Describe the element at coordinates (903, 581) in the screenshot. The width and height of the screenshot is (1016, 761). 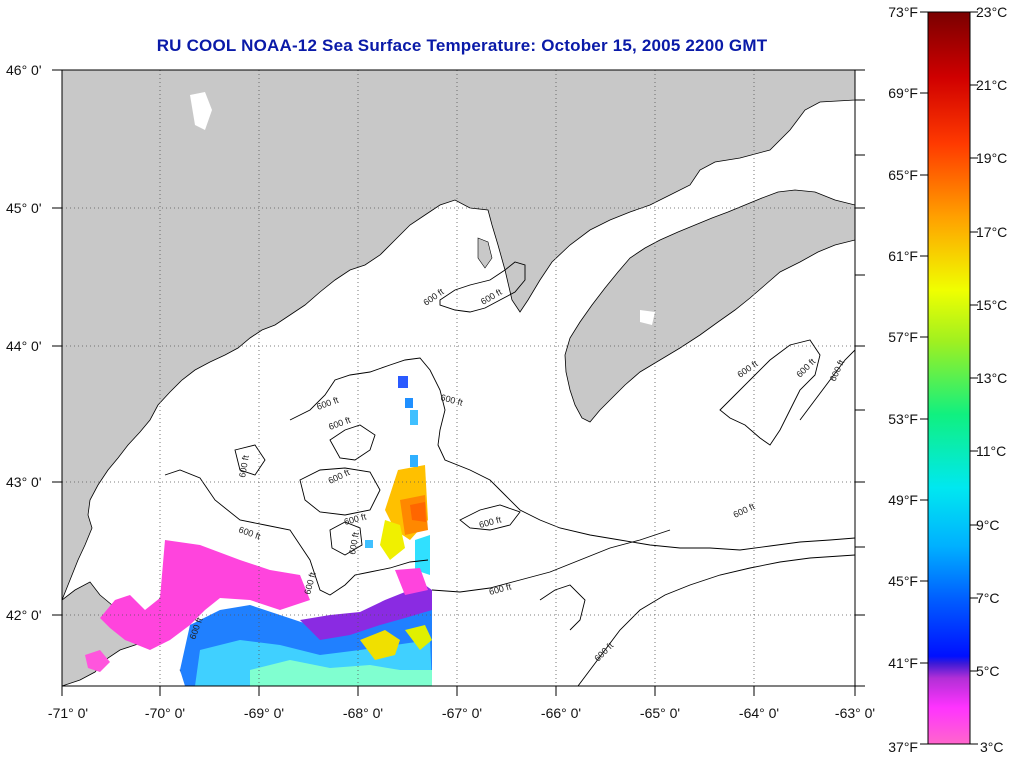
I see `colorbar-f-label: 45°F` at that location.